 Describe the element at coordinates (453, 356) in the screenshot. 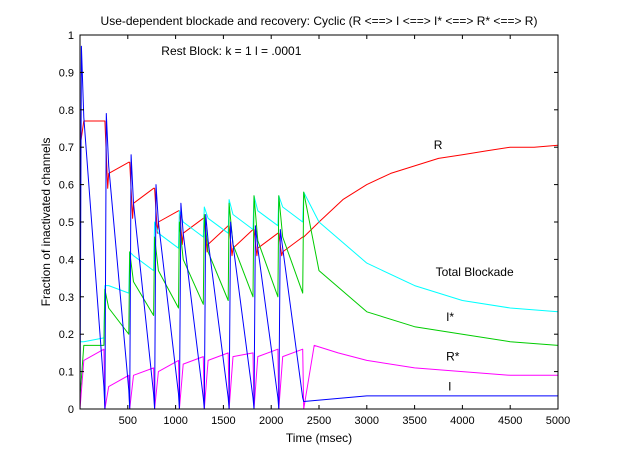

I see `annotation-label-rstar: R*` at that location.